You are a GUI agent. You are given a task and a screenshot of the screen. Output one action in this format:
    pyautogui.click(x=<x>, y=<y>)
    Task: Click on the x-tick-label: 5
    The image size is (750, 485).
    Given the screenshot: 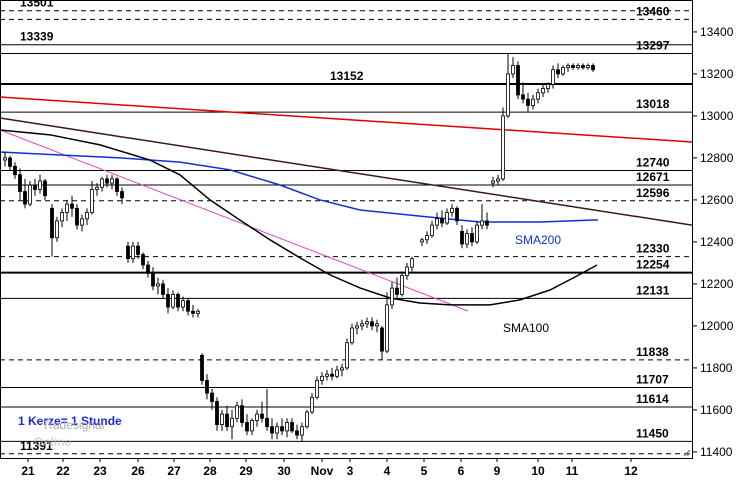 What is the action you would take?
    pyautogui.click(x=424, y=471)
    